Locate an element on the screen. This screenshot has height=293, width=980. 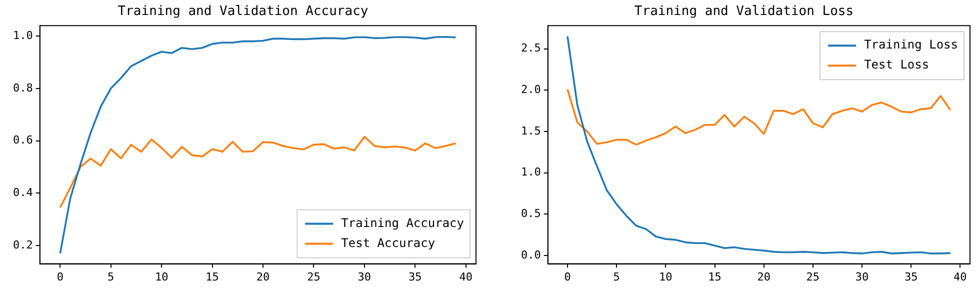
legend-label: Training Loss is located at coordinates (911, 45).